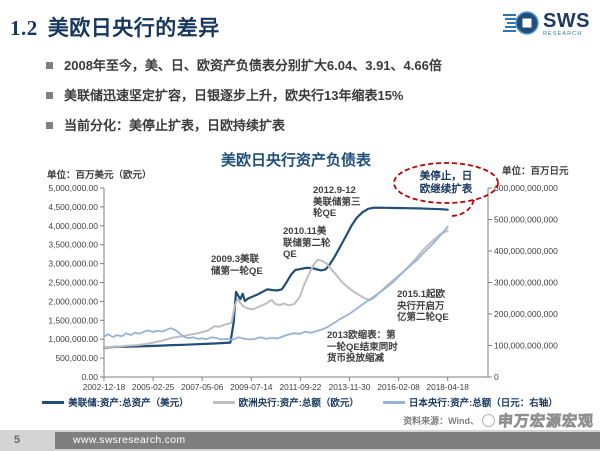  Describe the element at coordinates (73, 207) in the screenshot. I see `y-axis-left-label: 4,500,000.00` at that location.